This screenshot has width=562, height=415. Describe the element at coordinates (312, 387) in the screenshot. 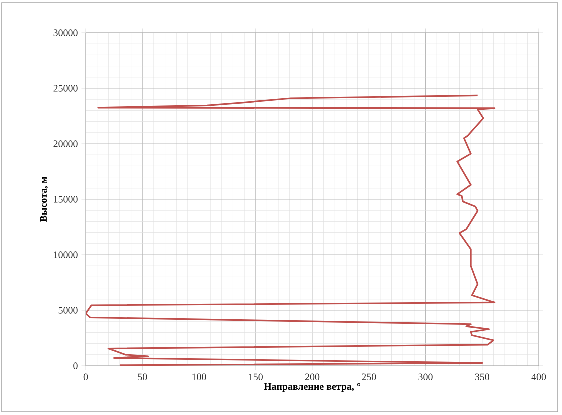

I see `x-axis-title: Направление ветра, °` at that location.